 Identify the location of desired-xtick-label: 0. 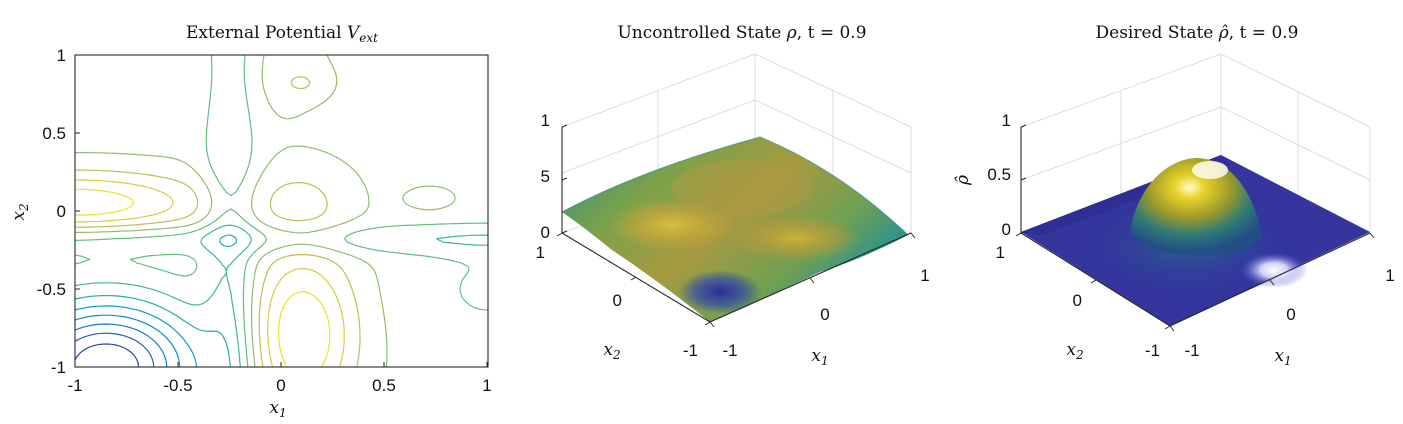
(1290, 314).